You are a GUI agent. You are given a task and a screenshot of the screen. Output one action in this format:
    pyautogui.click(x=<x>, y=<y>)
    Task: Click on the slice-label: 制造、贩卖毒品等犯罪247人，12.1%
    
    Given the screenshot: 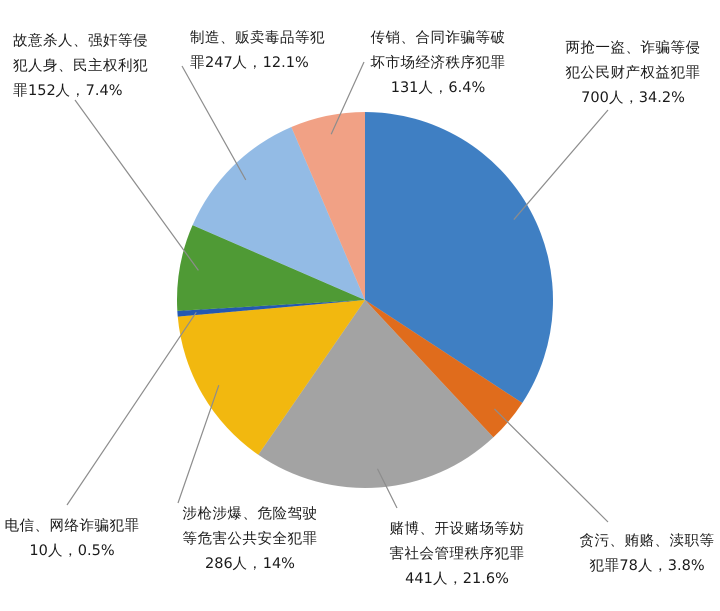 What is the action you would take?
    pyautogui.click(x=257, y=50)
    